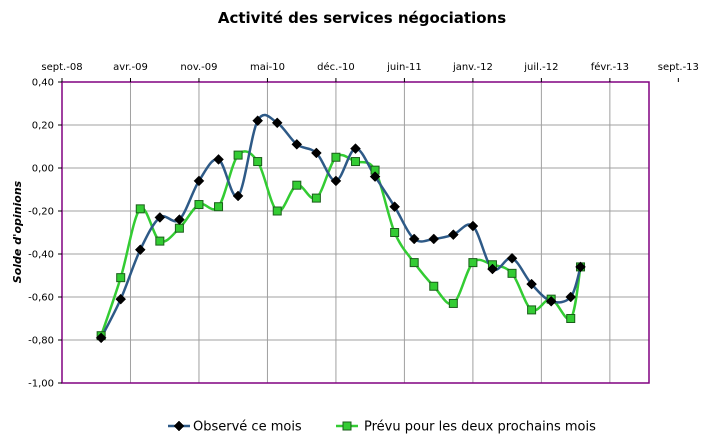 The width and height of the screenshot is (724, 438). I want to click on x-tick-label: juin-11, so click(404, 67).